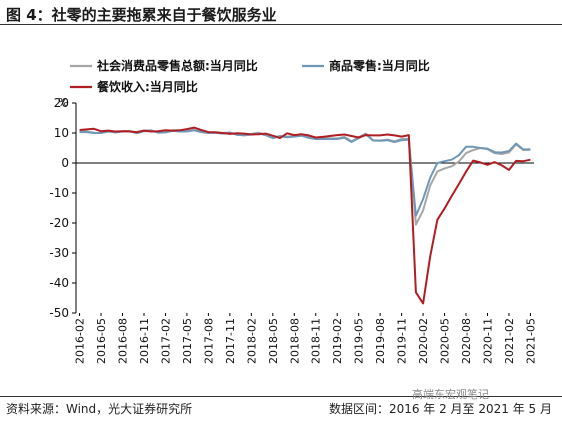 The image size is (562, 421). What do you see at coordinates (359, 341) in the screenshot?
I see `x-tick-label: 2019-05` at bounding box center [359, 341].